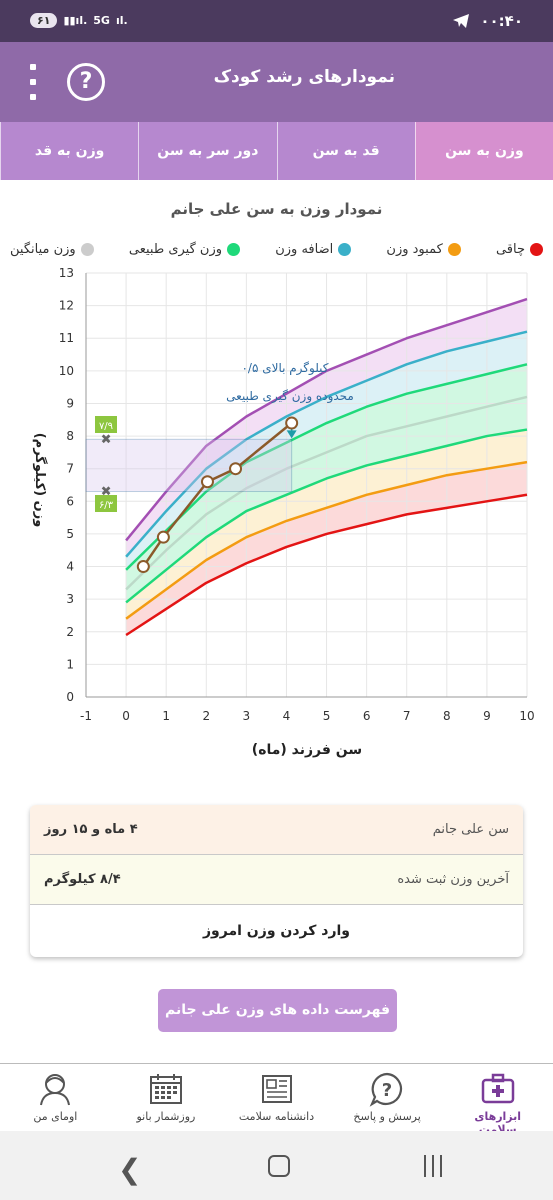 The height and width of the screenshot is (1200, 553). Describe the element at coordinates (70, 599) in the screenshot. I see `y-tick-label: 3` at that location.